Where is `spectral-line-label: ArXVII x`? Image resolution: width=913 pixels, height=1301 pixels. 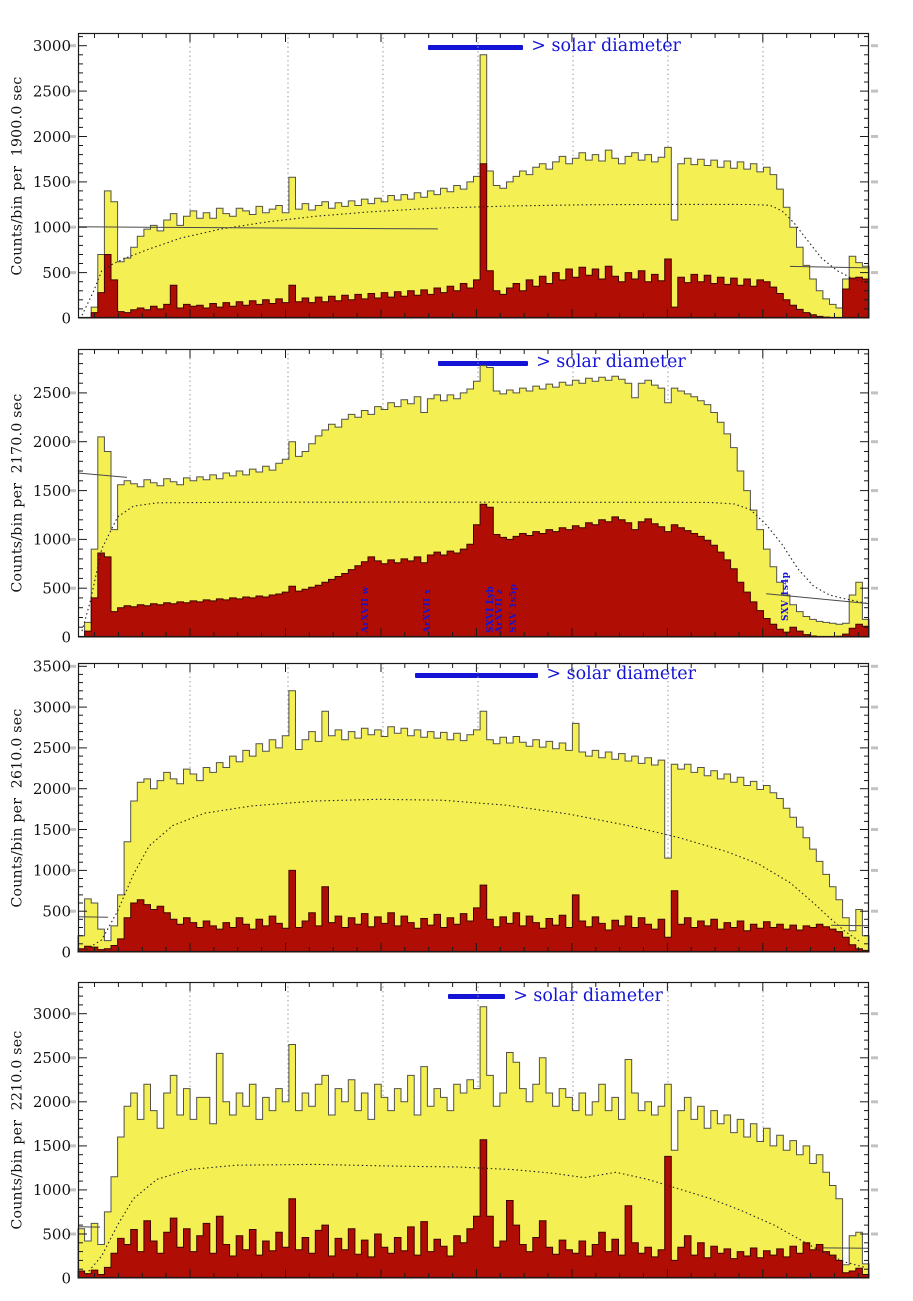
spectral-line-label: ArXVII x is located at coordinates (428, 610).